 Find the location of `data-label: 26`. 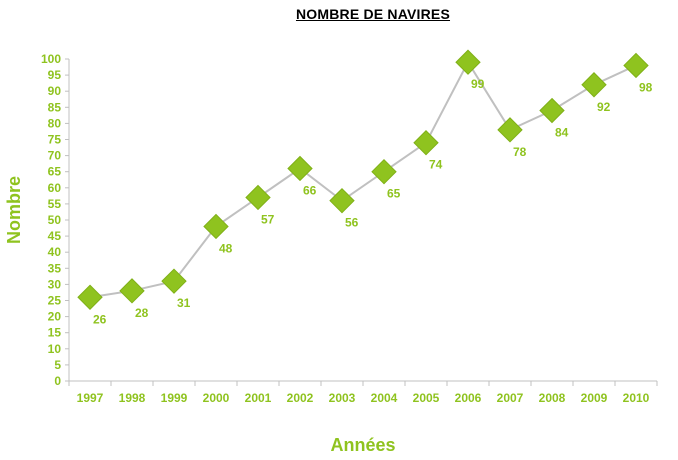

data-label: 26 is located at coordinates (100, 319).